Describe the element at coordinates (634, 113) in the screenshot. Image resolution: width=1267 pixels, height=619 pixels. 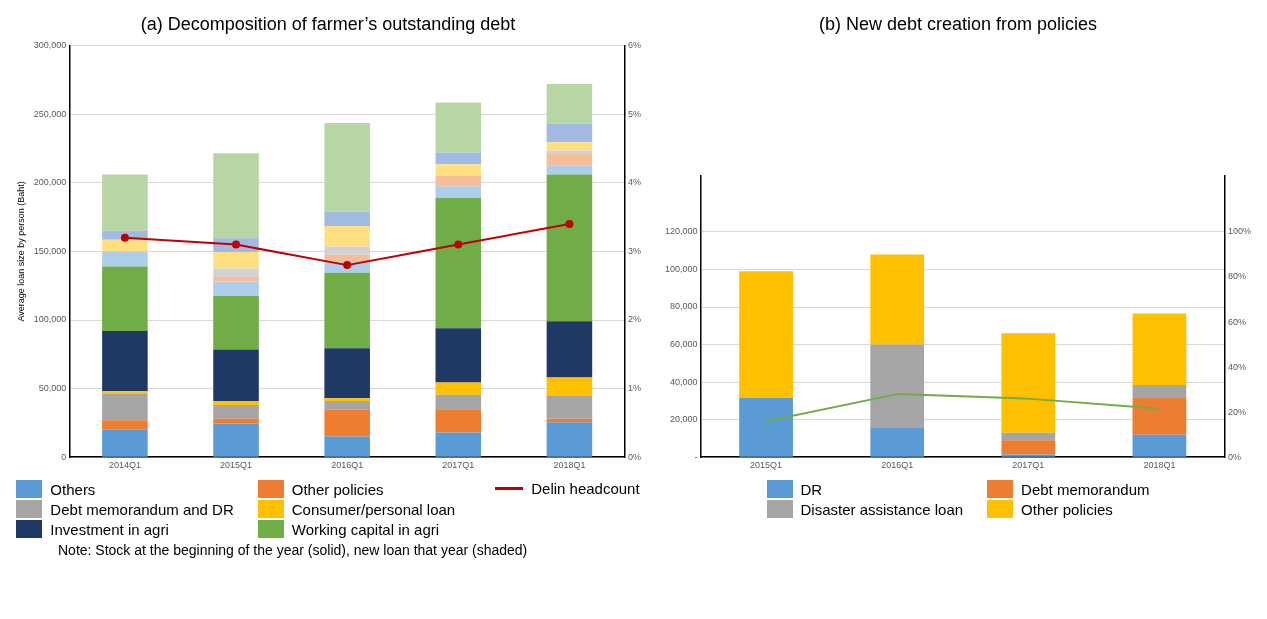
I see `y2-tick-label: 5%` at that location.